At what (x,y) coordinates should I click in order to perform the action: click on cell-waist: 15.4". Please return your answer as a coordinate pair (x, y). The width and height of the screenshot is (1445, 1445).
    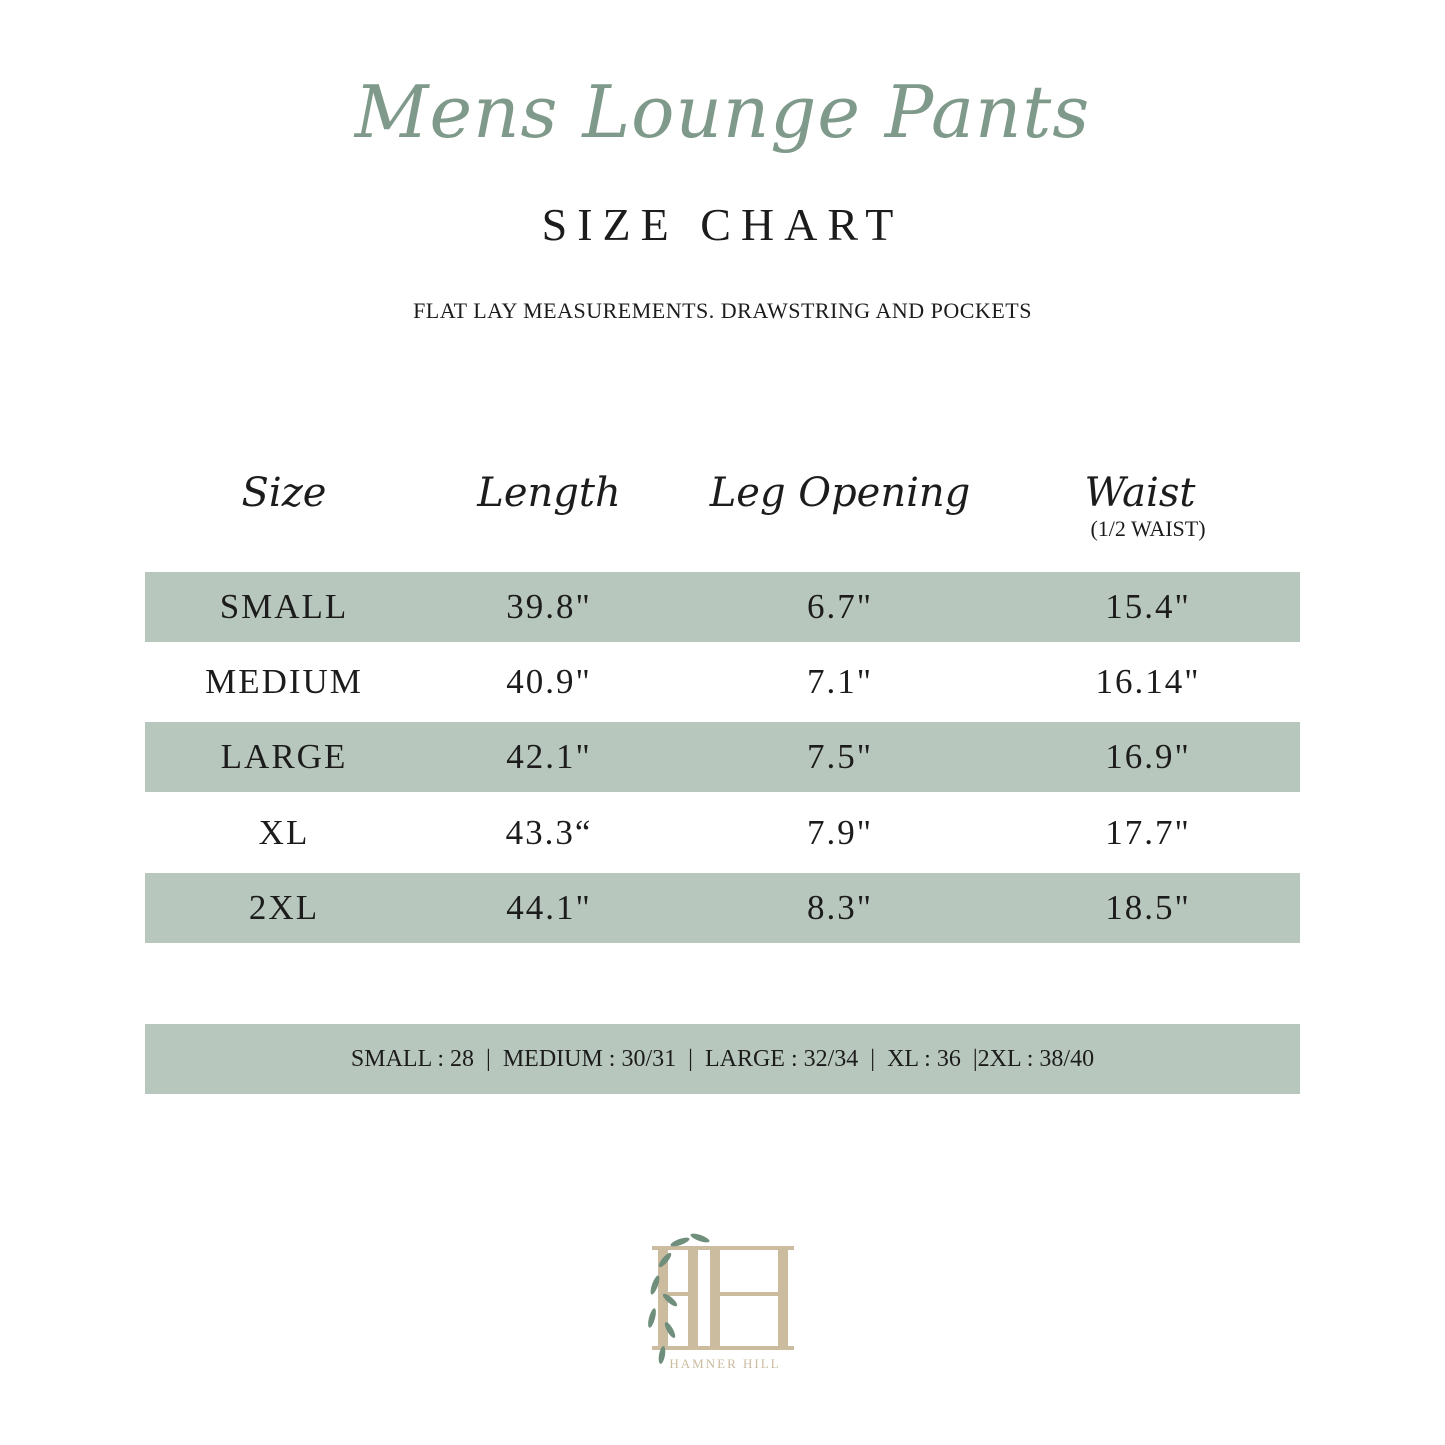
    Looking at the image, I should click on (1148, 606).